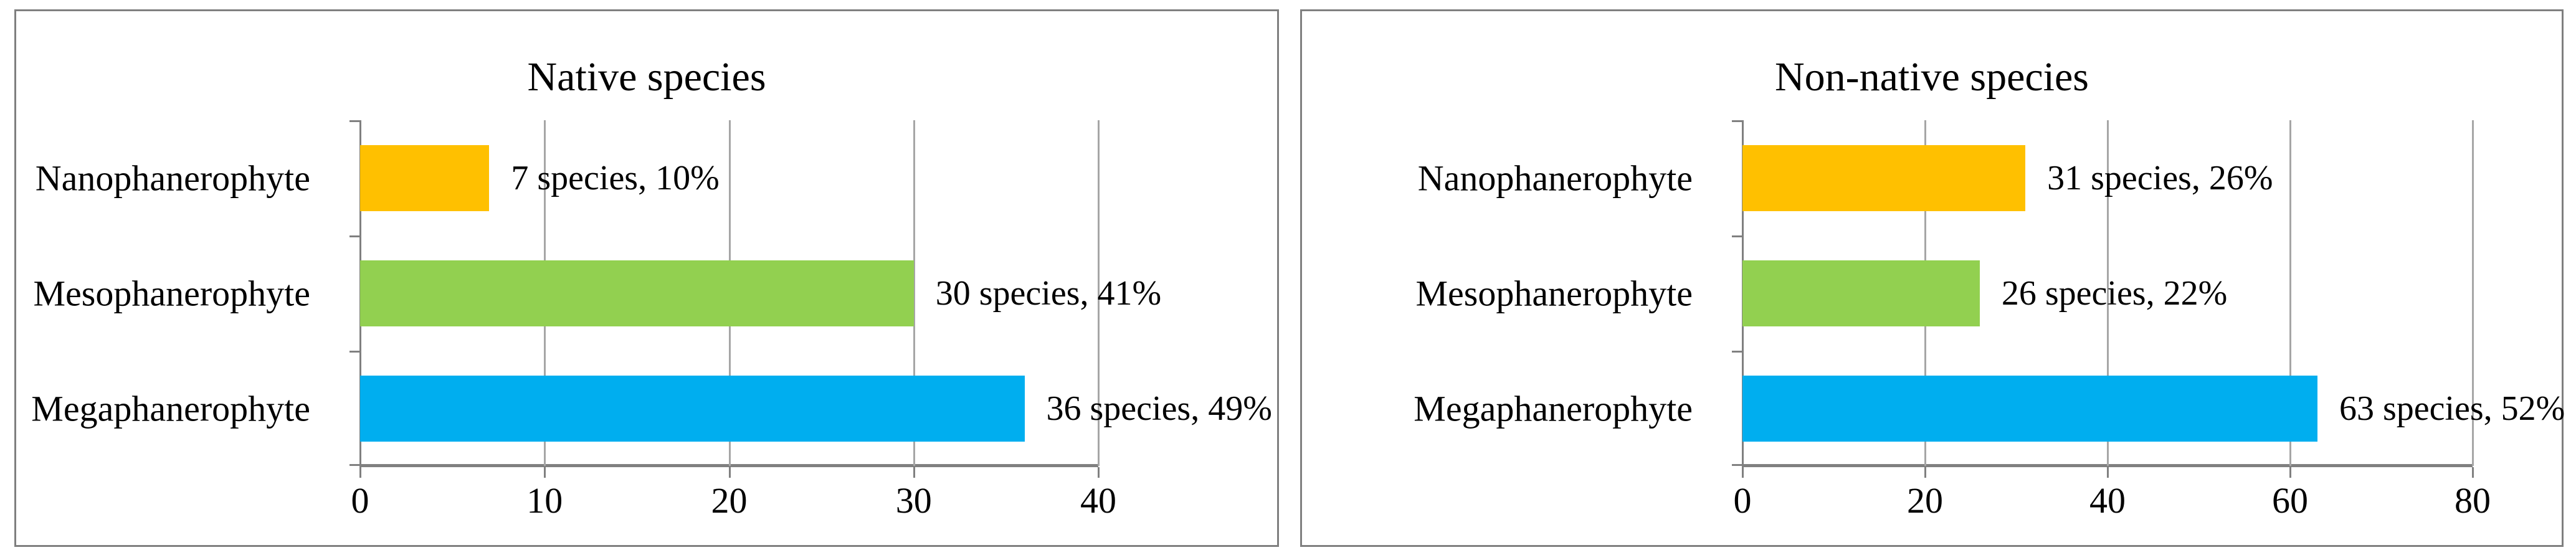  I want to click on value-axis-tick-labels: 0 20 40 60 80, so click(2112, 505).